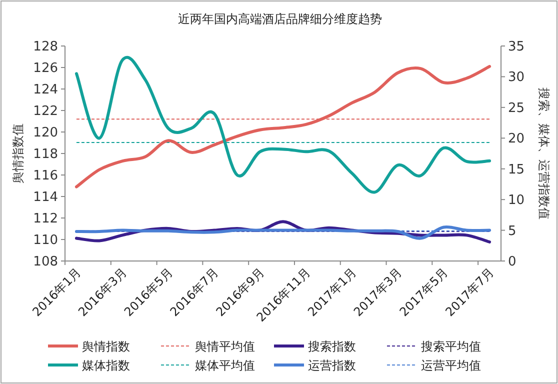 The width and height of the screenshot is (558, 384). What do you see at coordinates (45, 47) in the screenshot?
I see `y-tick-label: 128` at bounding box center [45, 47].